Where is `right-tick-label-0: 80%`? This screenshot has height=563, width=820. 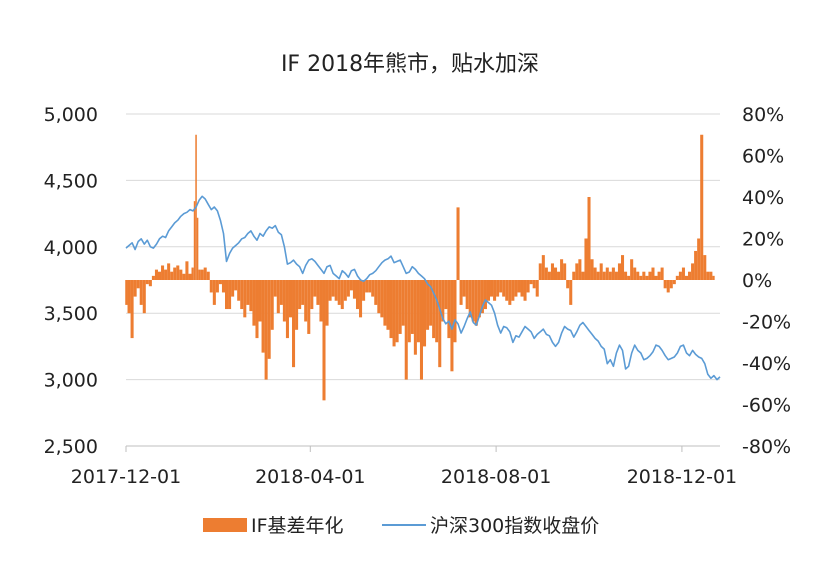 right-tick-label-0: 80% is located at coordinates (763, 115).